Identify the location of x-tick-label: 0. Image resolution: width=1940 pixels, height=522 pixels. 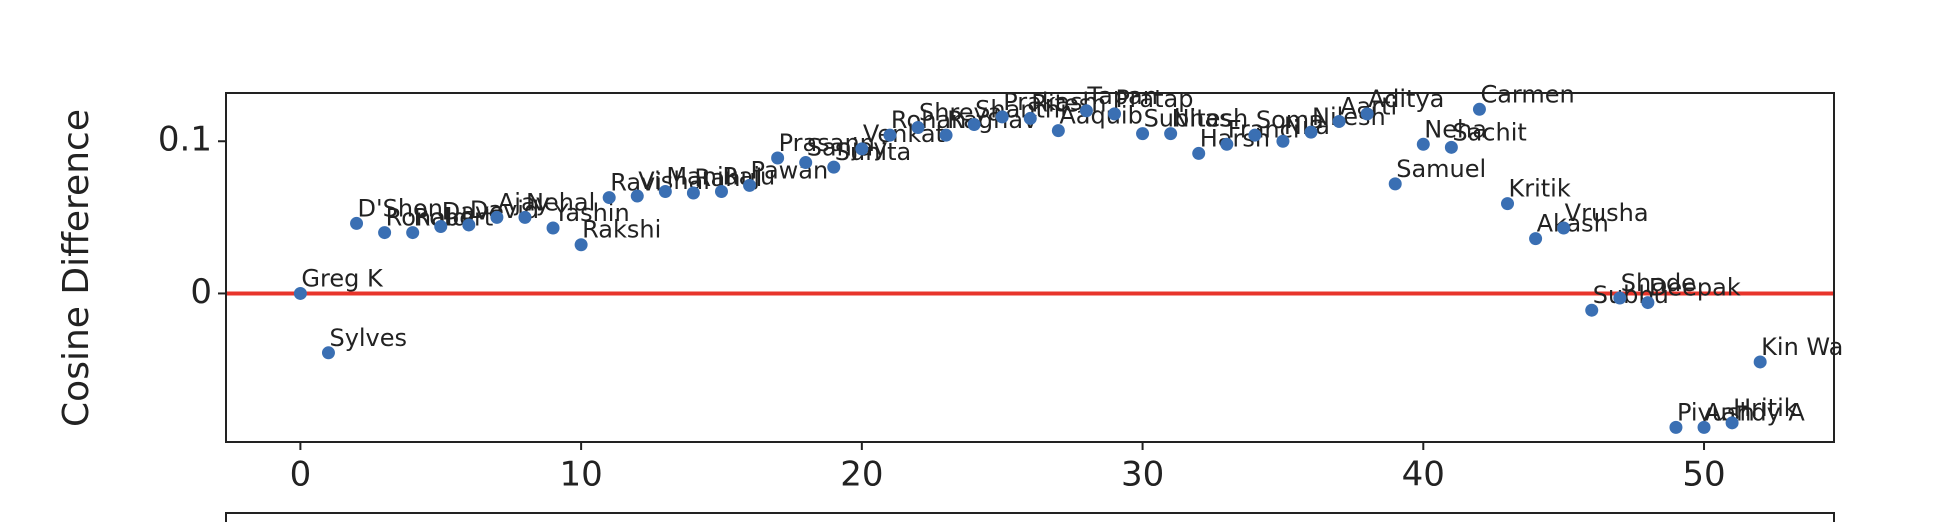
(301, 475).